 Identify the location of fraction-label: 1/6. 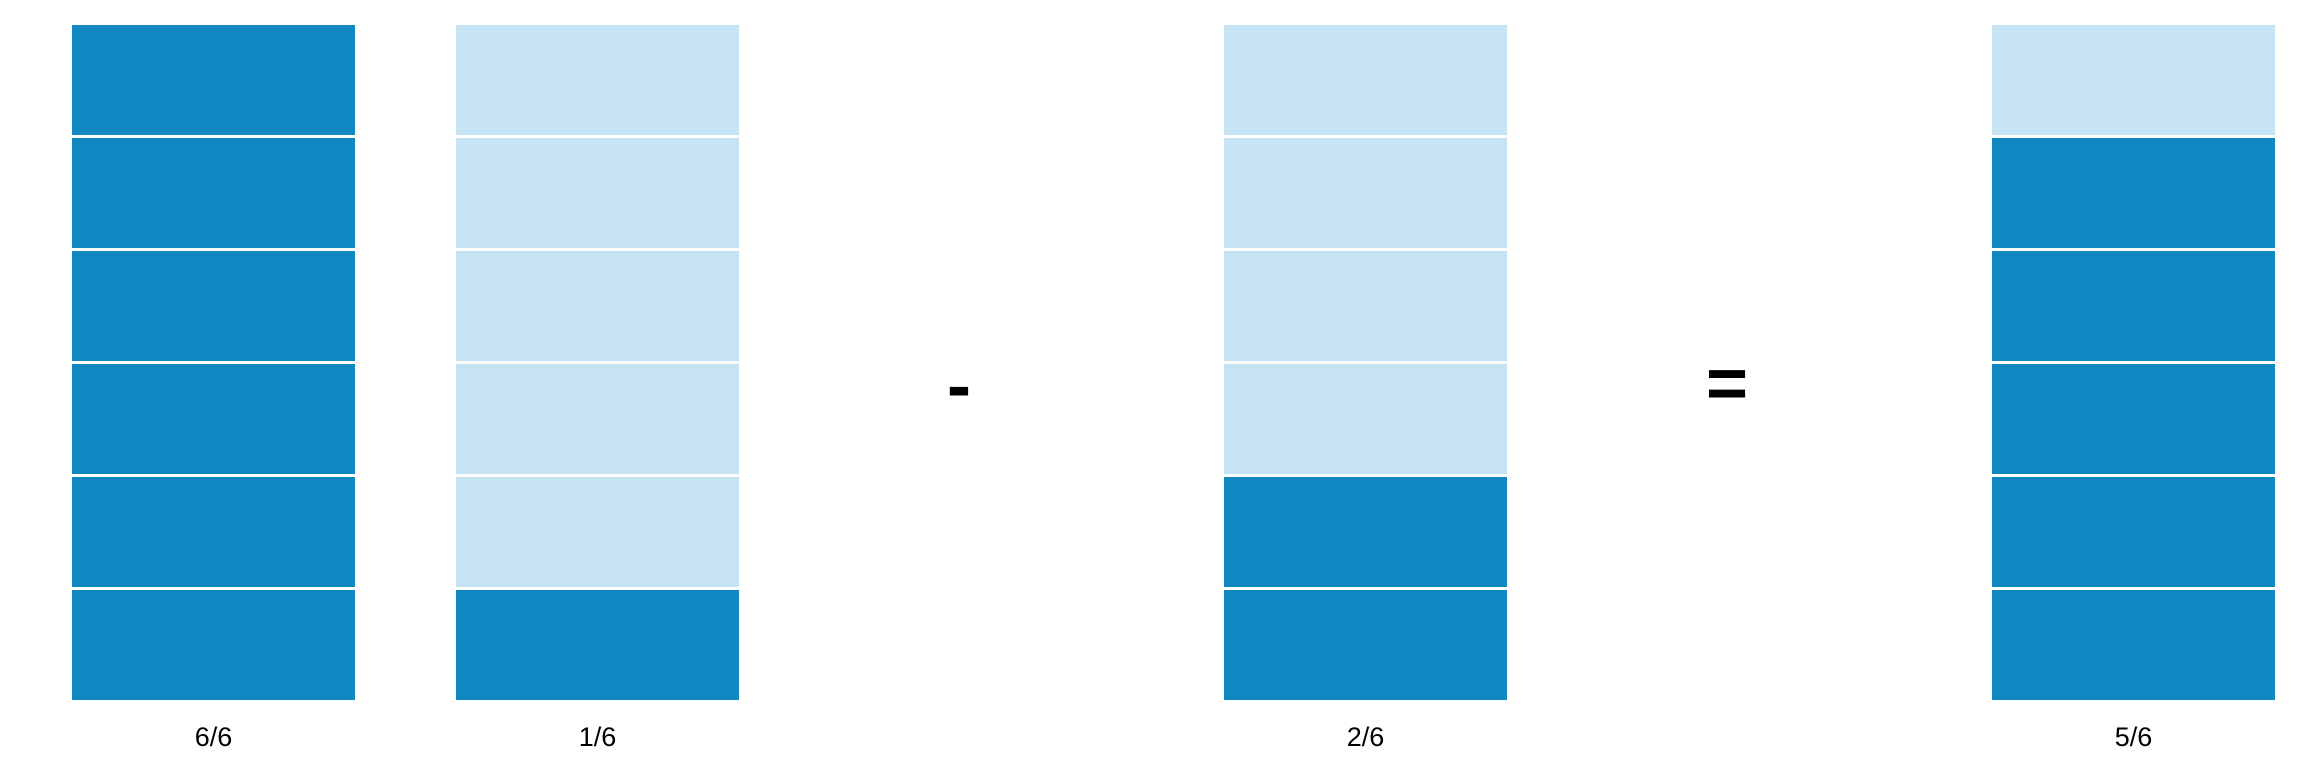
(597, 737).